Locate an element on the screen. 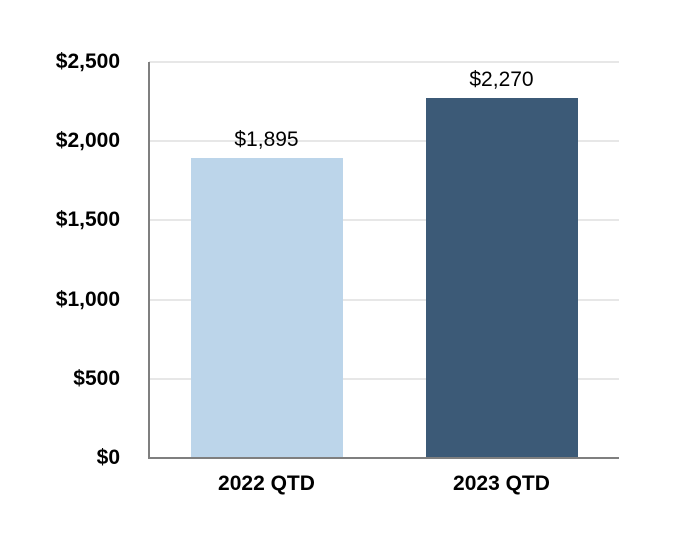 The image size is (682, 560). y-axis-tick-label: $2,500 is located at coordinates (87, 61).